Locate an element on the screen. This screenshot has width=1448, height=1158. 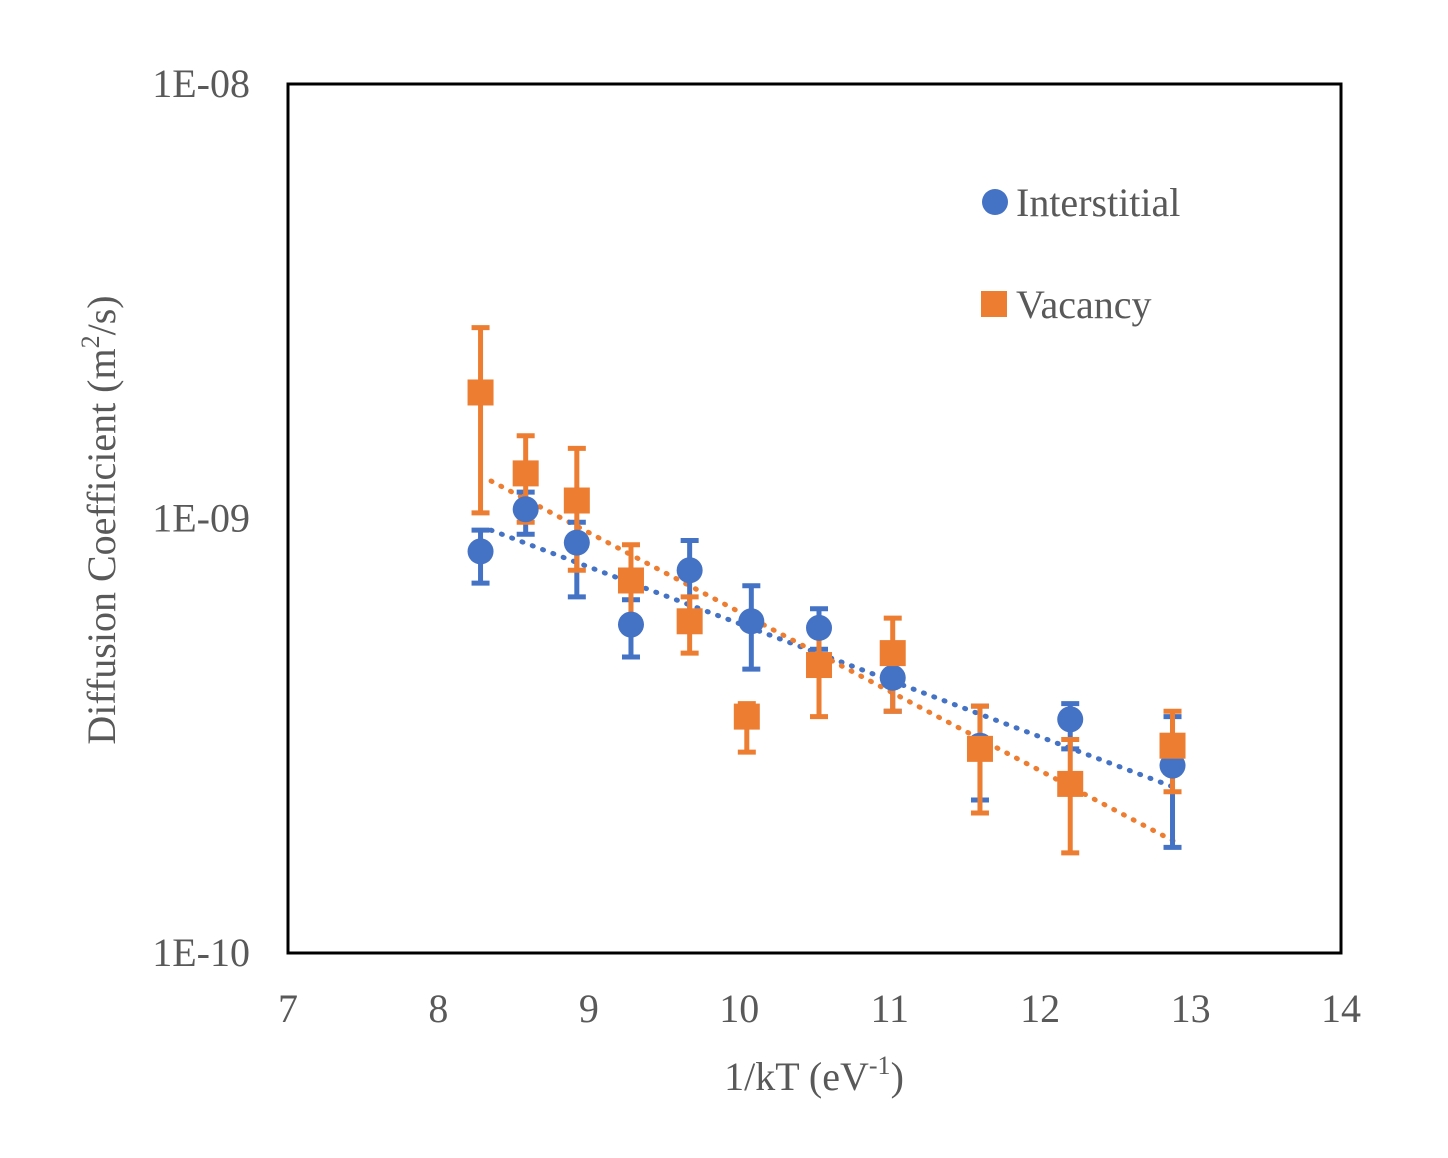
x-axis-ticks: 7 8 9 10 11 12 13 14 is located at coordinates (819, 1008).